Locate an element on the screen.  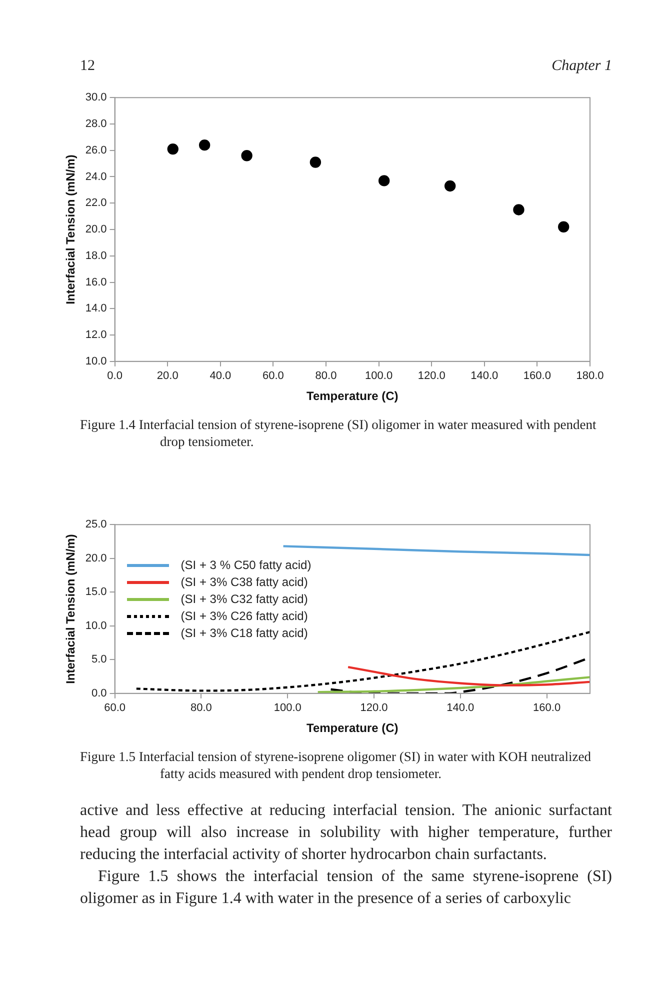
legend-label: (SI + 3 % C50 fatty acid) is located at coordinates (246, 565).